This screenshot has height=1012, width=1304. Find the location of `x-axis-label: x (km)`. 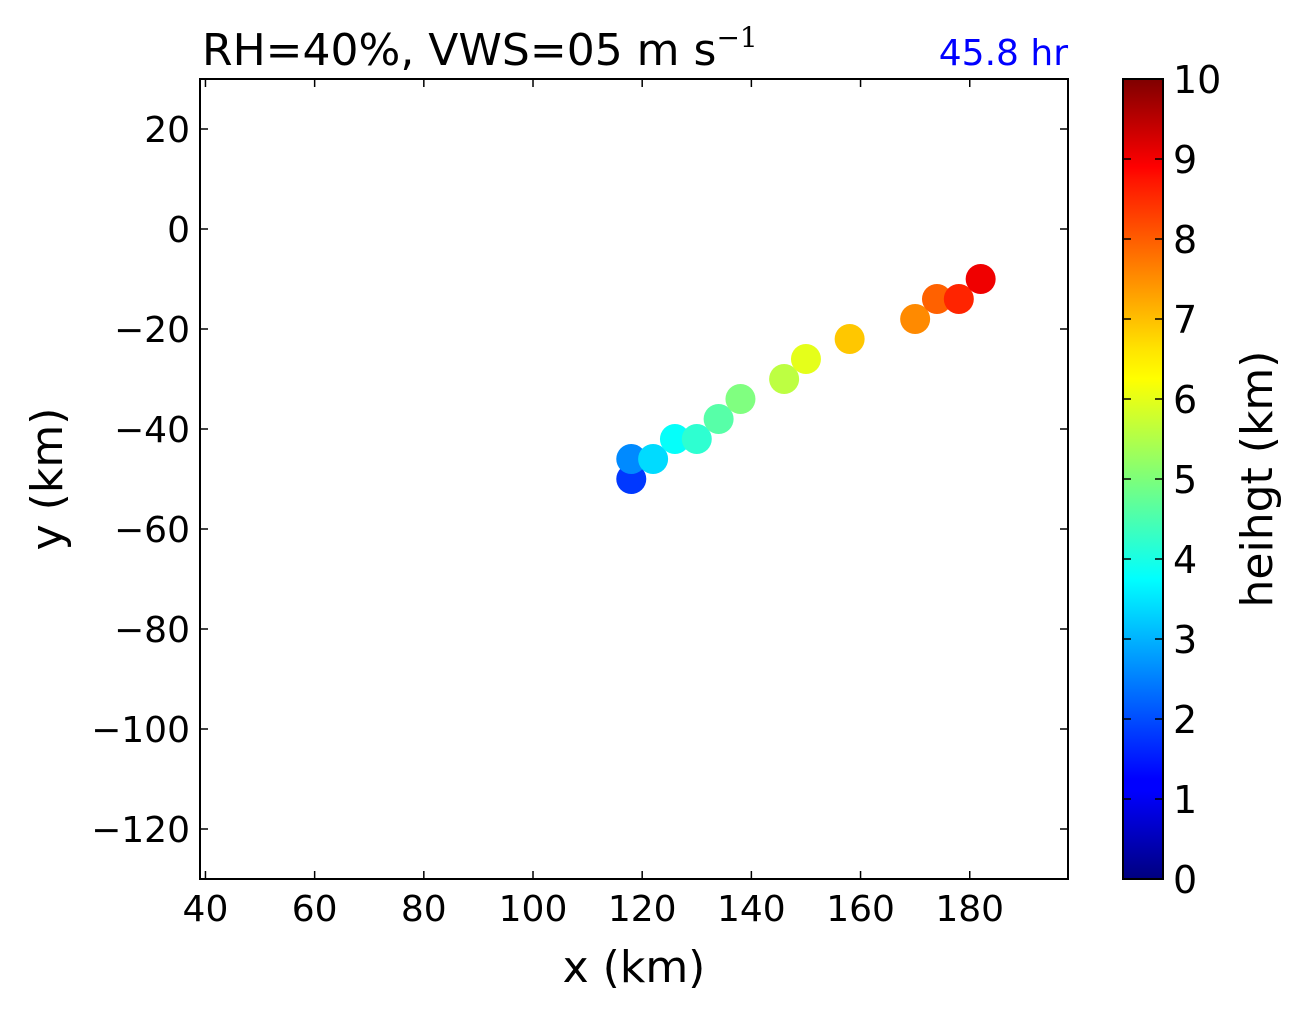

x-axis-label: x (km) is located at coordinates (634, 967).